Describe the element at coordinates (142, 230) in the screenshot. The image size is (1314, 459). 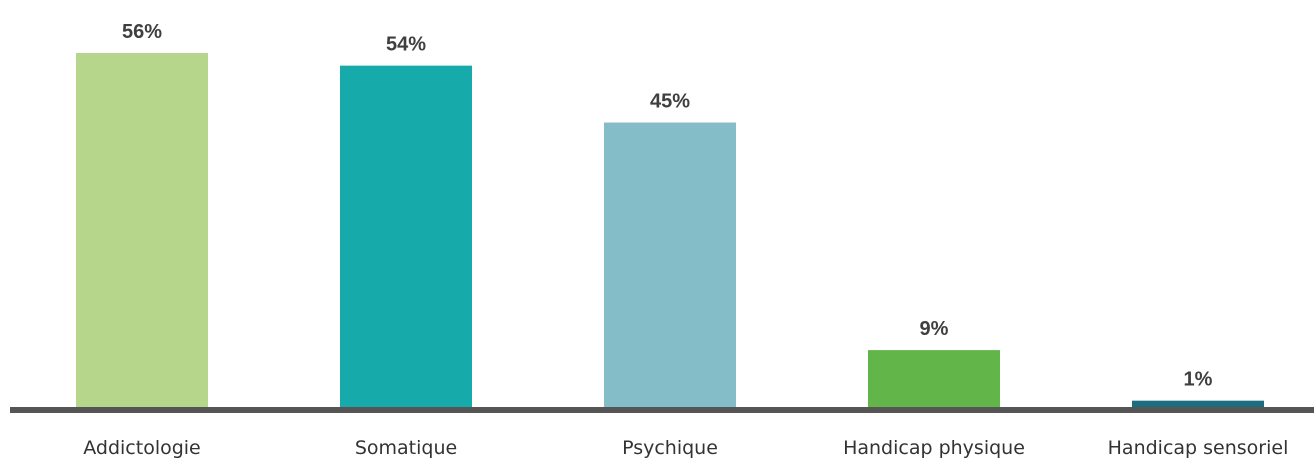
I see `bar-addictologie` at that location.